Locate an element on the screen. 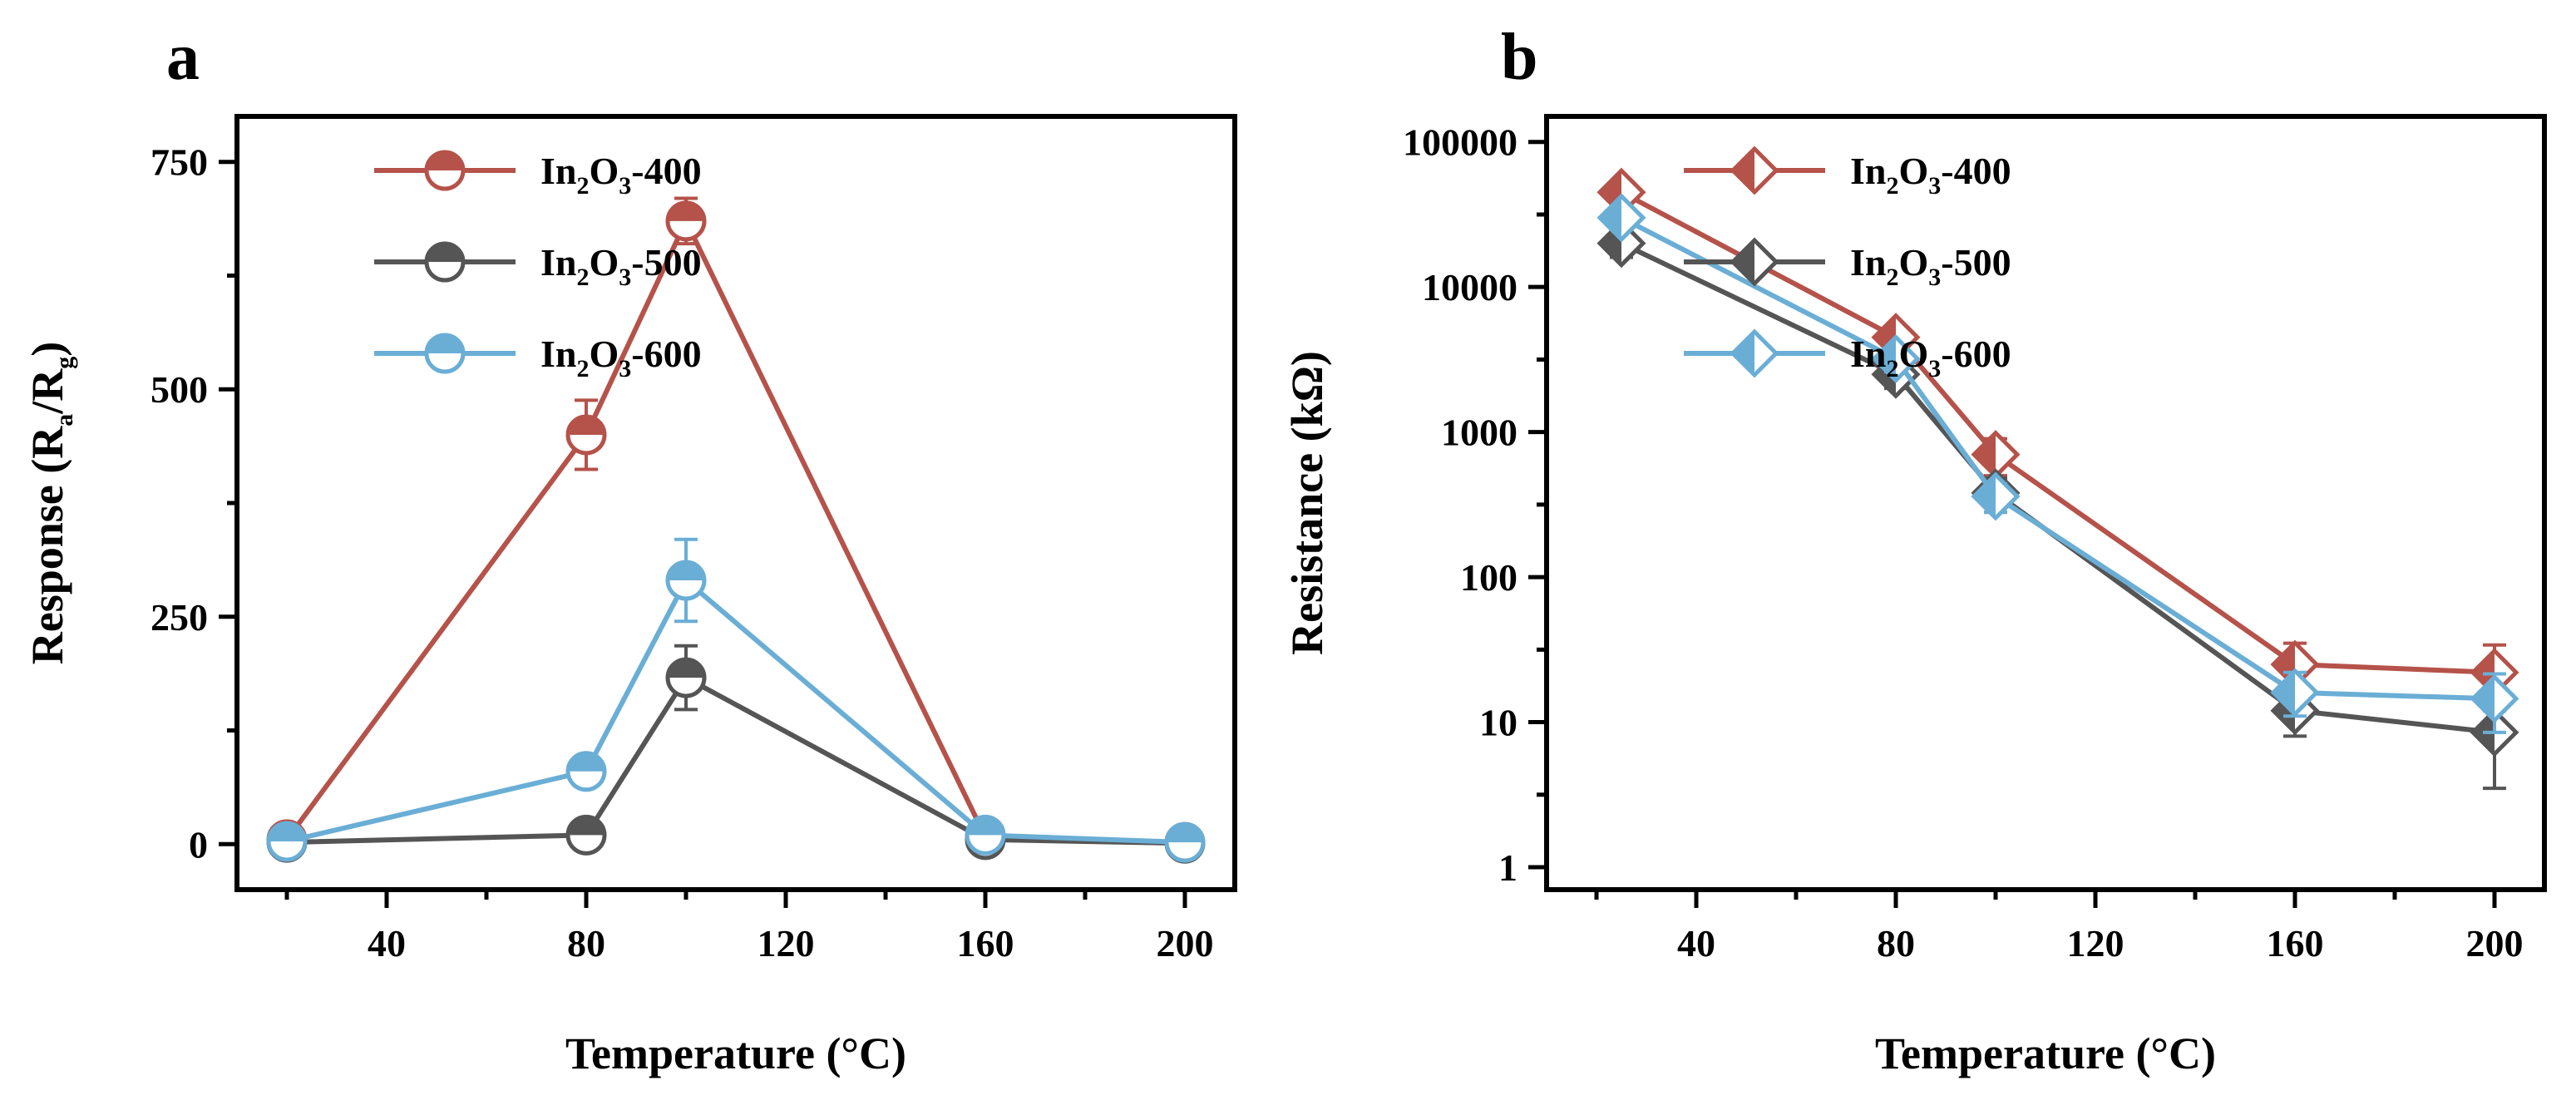  legend-label-a-600: In2O3-600 is located at coordinates (621, 357).